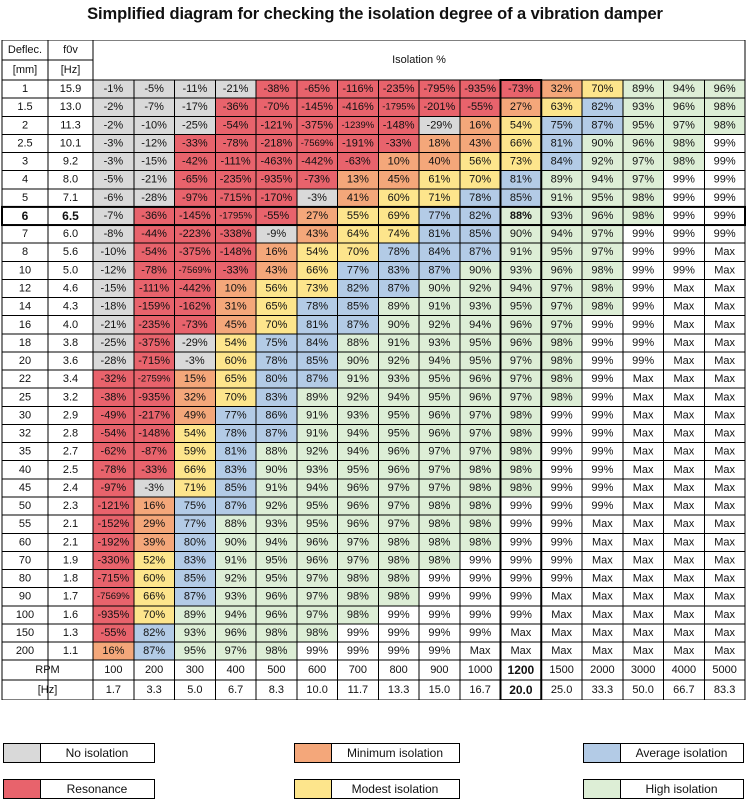  What do you see at coordinates (236, 470) in the screenshot?
I see `isolation-value: 83%` at bounding box center [236, 470].